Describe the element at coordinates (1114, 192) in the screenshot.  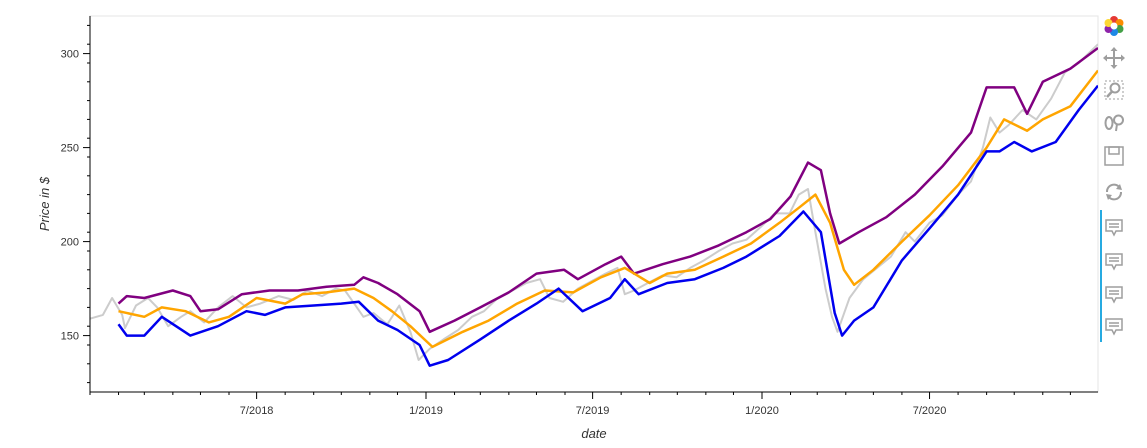
I see `reset-icon` at that location.